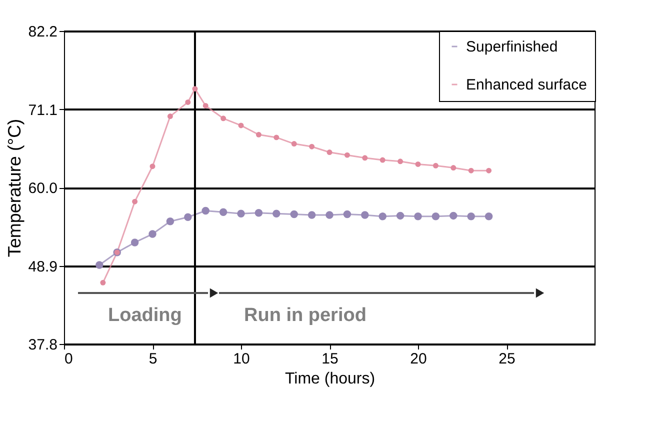 The width and height of the screenshot is (657, 442). Describe the element at coordinates (507, 359) in the screenshot. I see `x-tick-label: 25` at that location.